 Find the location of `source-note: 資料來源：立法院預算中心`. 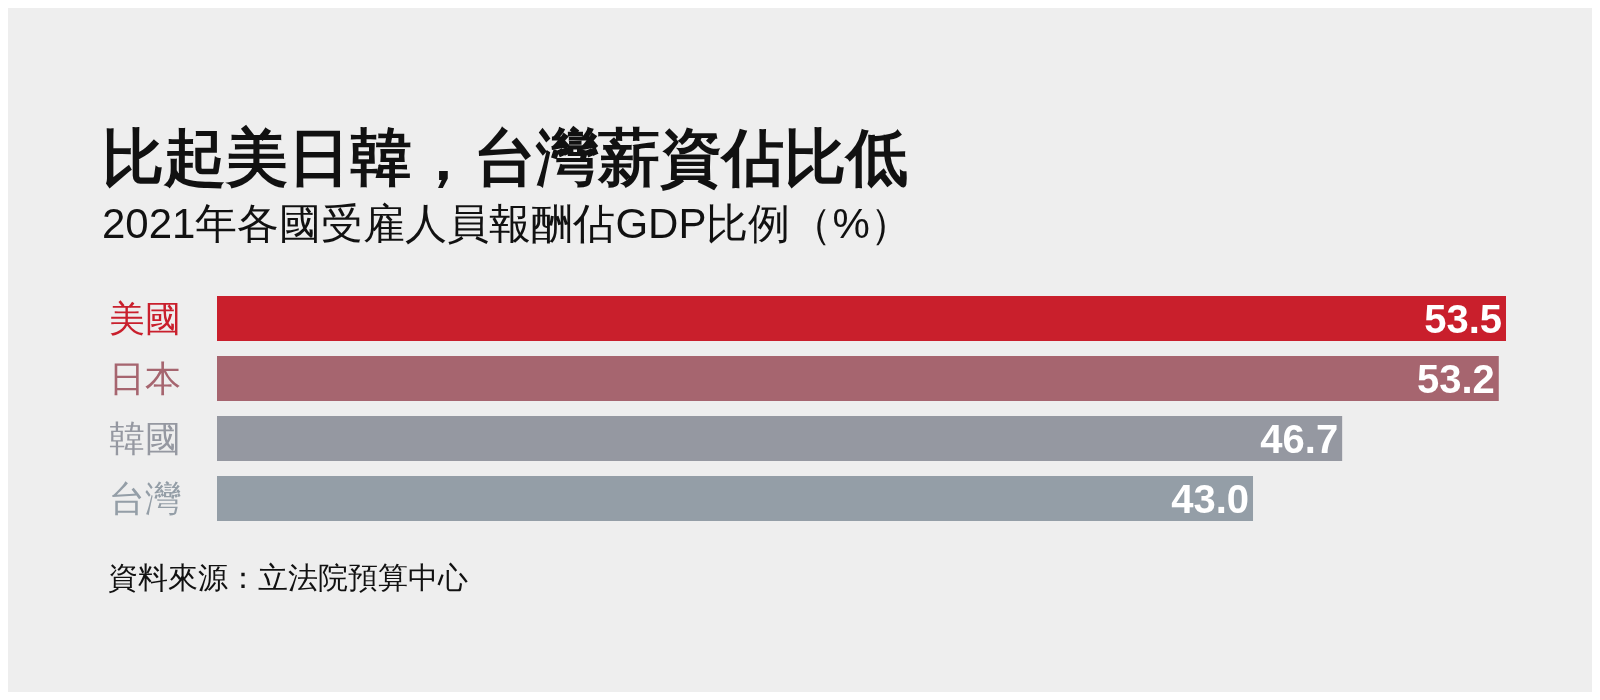

source-note: 資料來源：立法院預算中心 is located at coordinates (288, 578).